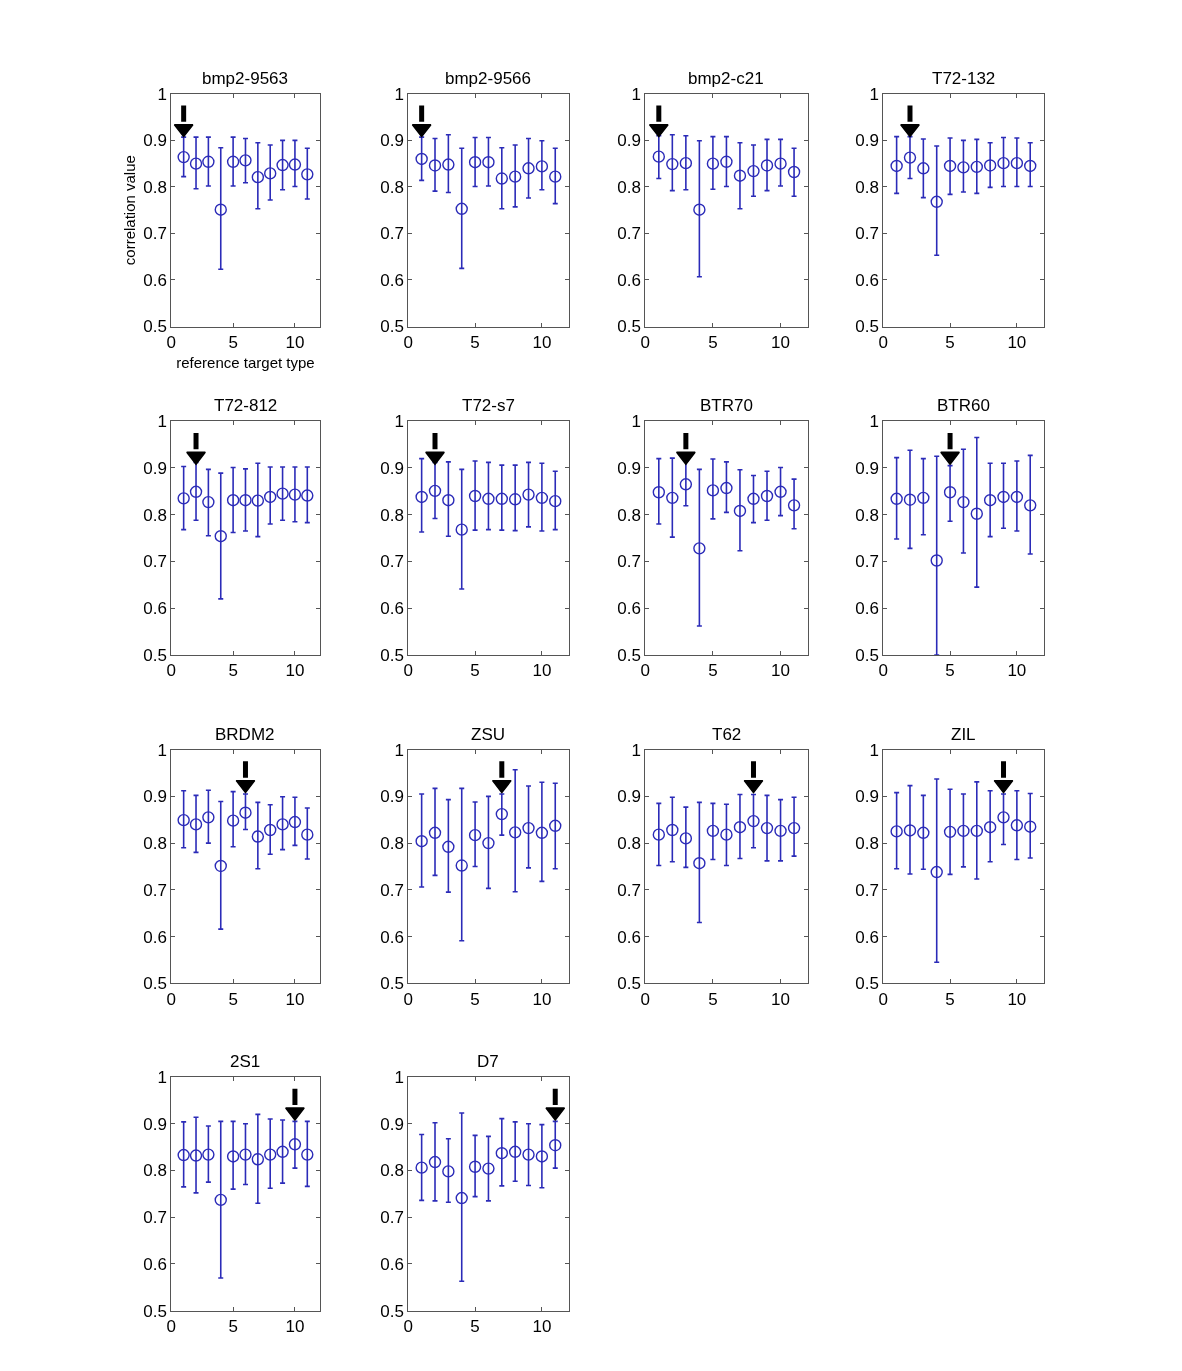 This screenshot has width=1182, height=1371. I want to click on chart-title: bmp2-c21, so click(726, 78).